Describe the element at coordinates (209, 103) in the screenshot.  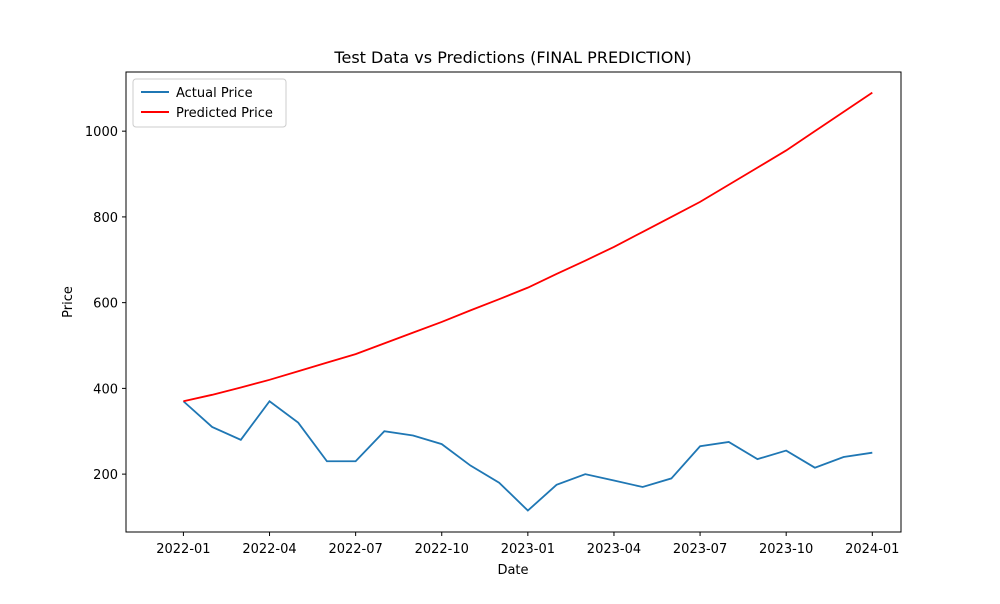
I see `legend-box` at that location.